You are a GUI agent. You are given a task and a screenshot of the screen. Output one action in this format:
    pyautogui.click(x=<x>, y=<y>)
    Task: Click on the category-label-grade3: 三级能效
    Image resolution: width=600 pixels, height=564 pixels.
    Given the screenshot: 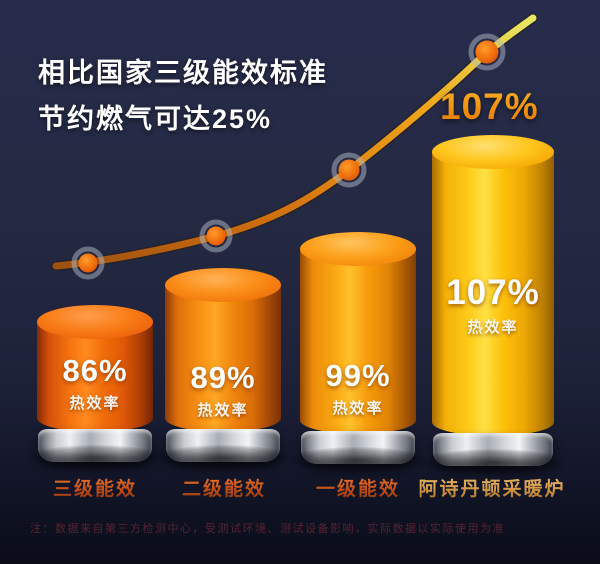 What is the action you would take?
    pyautogui.click(x=95, y=487)
    